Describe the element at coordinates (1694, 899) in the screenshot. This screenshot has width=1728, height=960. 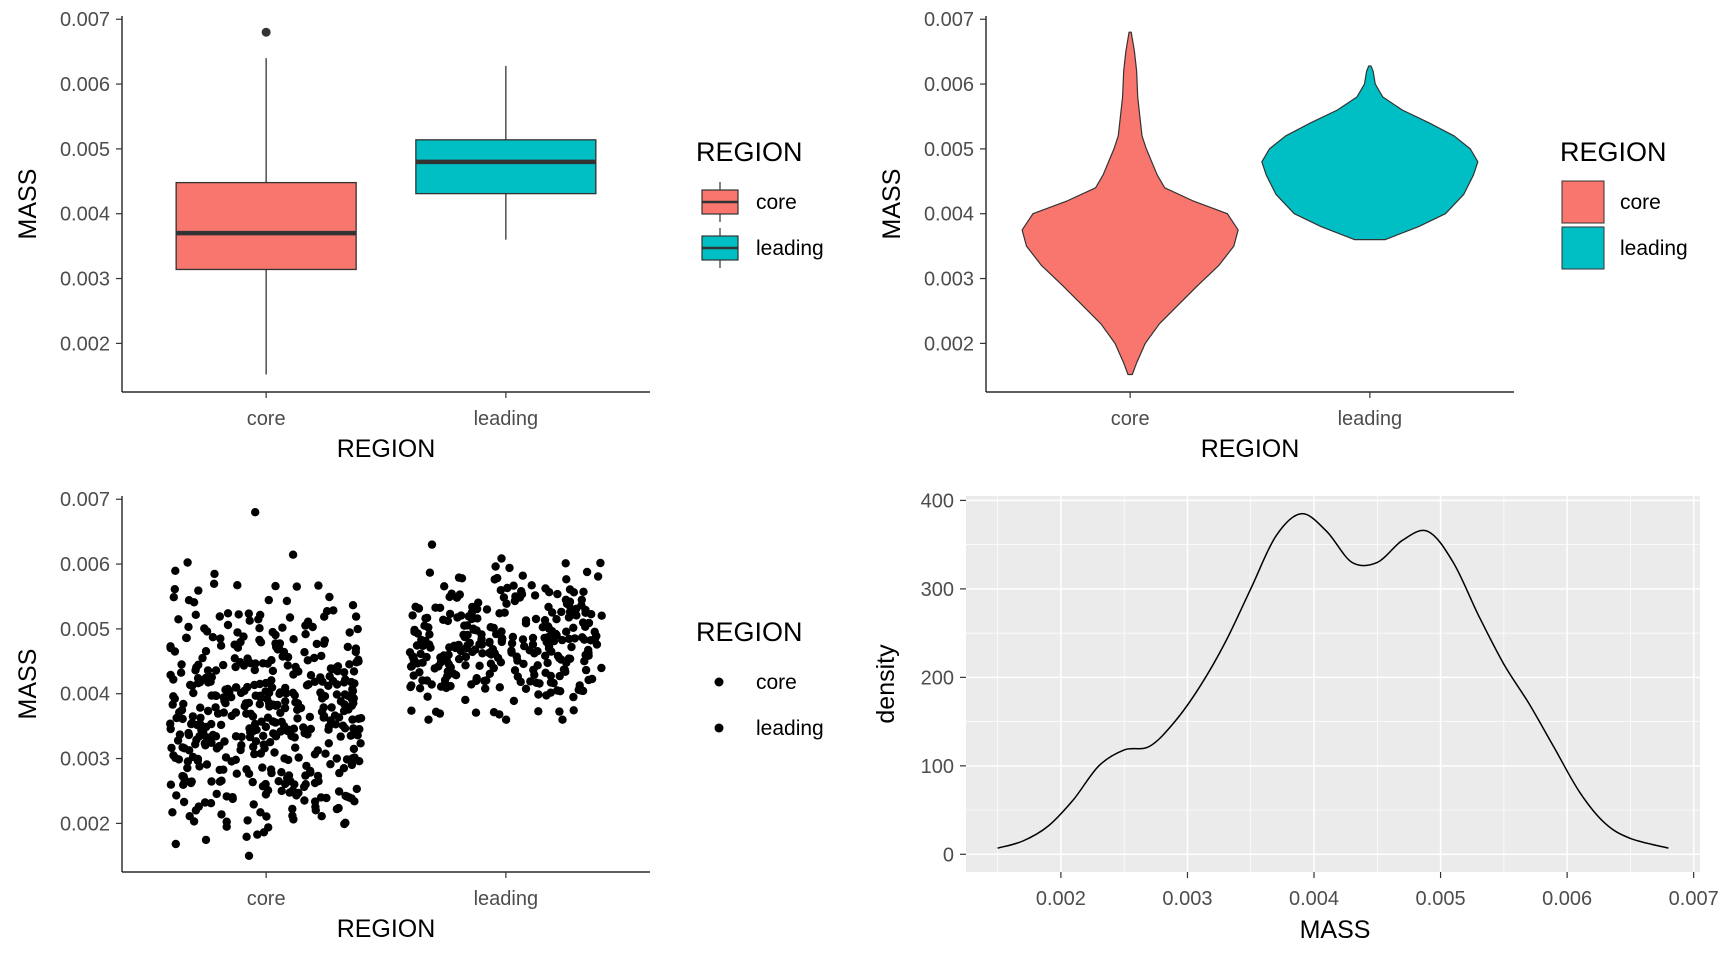
I see `x-tick-label: 0.007` at that location.